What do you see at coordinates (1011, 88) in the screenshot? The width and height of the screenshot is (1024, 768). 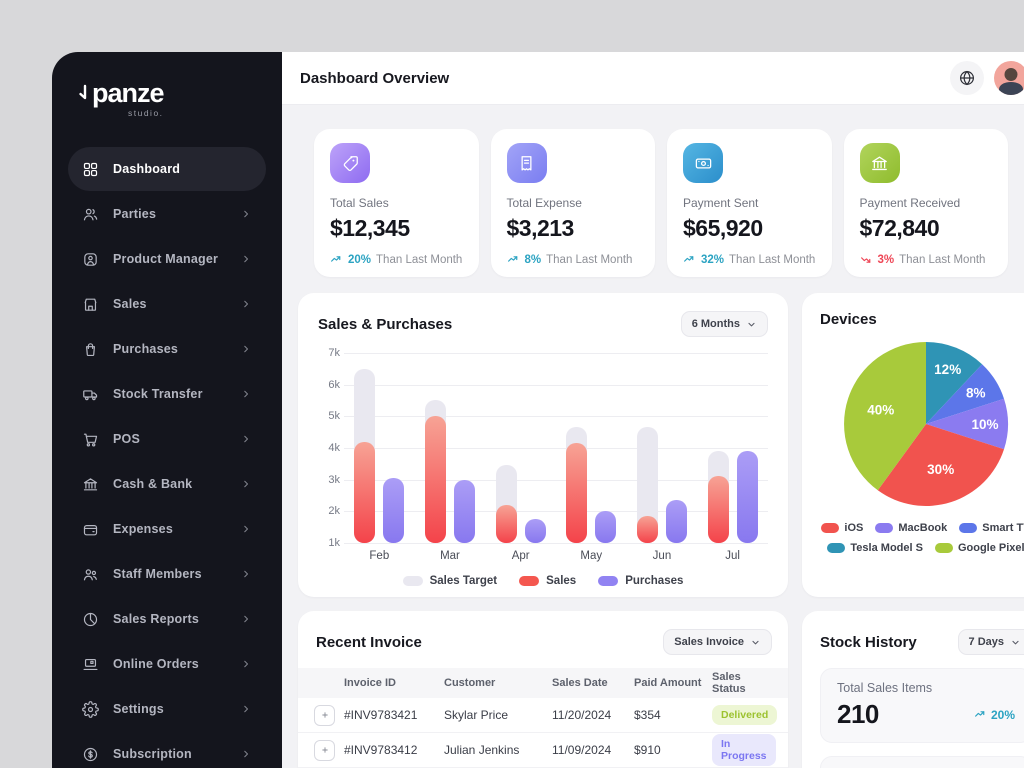 I see `avatar-figure-body` at bounding box center [1011, 88].